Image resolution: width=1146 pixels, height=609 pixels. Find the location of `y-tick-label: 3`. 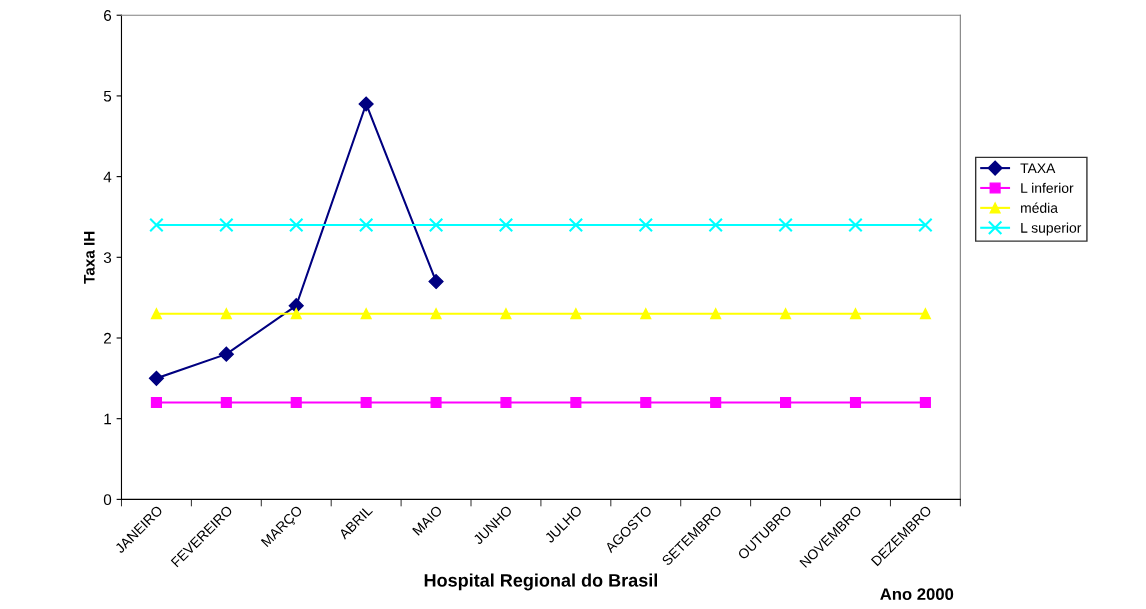

y-tick-label: 3 is located at coordinates (107, 257).